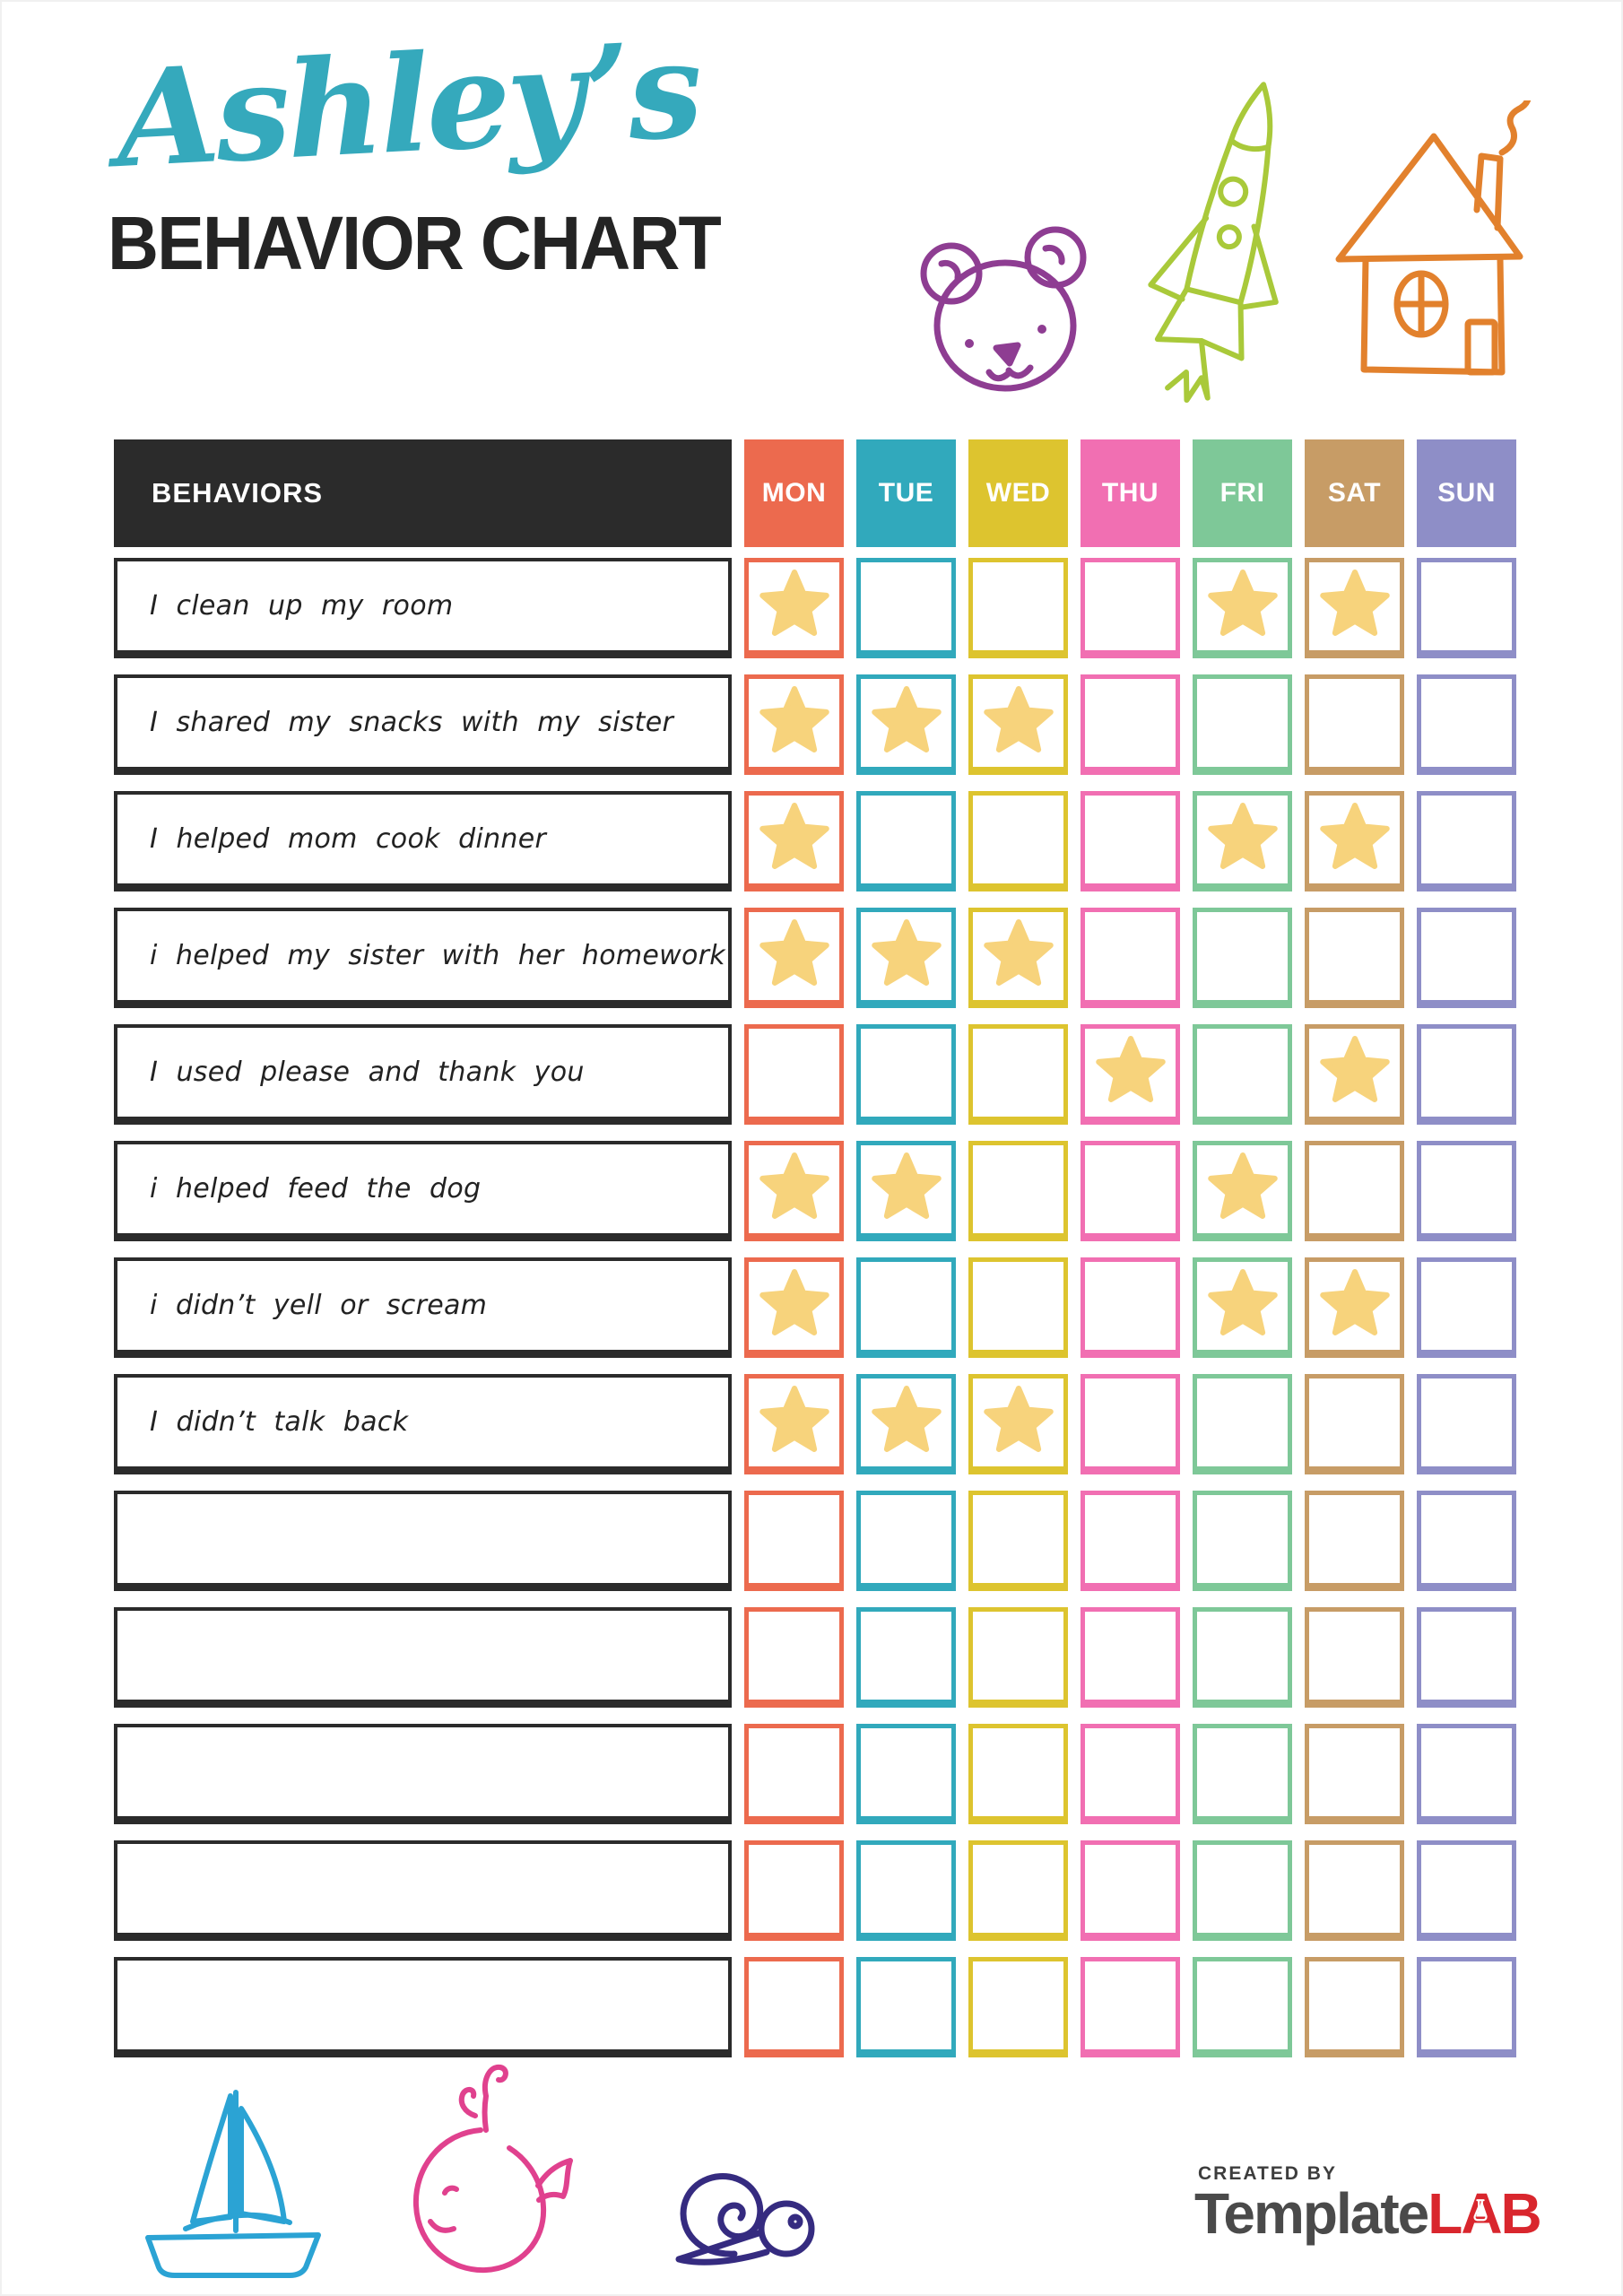  What do you see at coordinates (1018, 1890) in the screenshot?
I see `cell-row12-wed` at bounding box center [1018, 1890].